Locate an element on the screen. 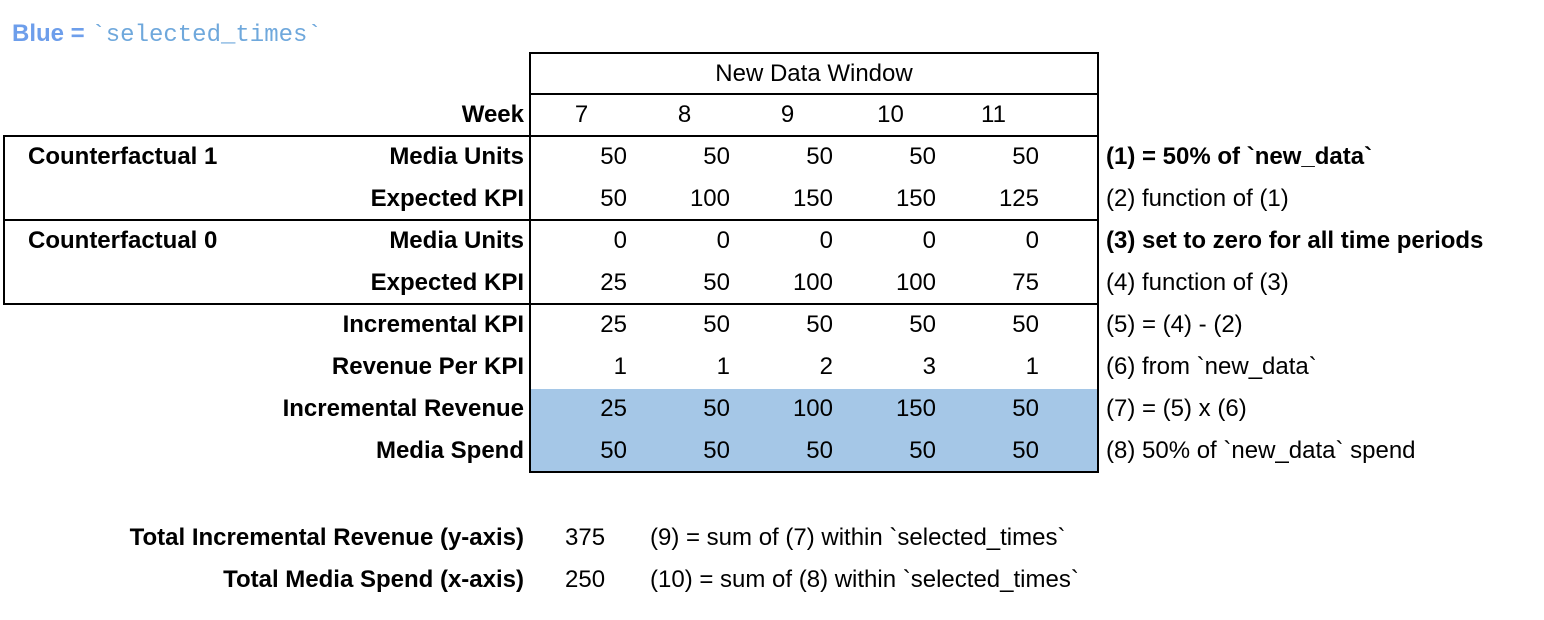 This screenshot has height=620, width=1544. border-data-right is located at coordinates (1098, 262).